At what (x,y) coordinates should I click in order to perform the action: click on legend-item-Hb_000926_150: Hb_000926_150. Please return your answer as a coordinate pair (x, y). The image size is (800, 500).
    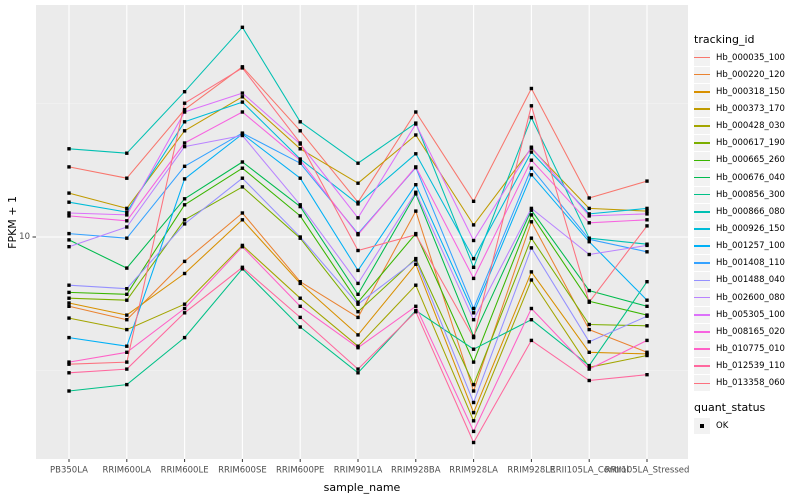
    Looking at the image, I should click on (739, 229).